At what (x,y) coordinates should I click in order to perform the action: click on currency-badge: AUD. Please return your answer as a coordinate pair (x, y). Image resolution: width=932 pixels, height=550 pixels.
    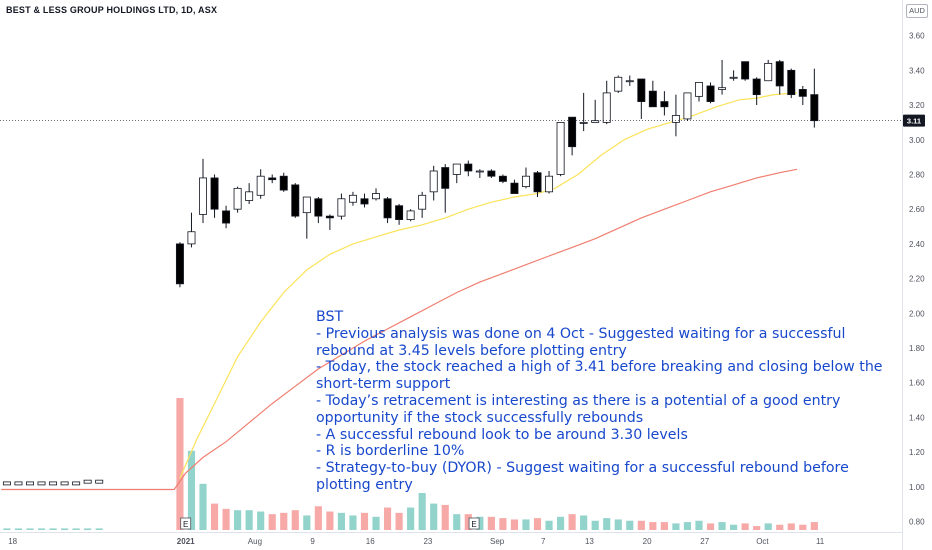
    Looking at the image, I should click on (917, 11).